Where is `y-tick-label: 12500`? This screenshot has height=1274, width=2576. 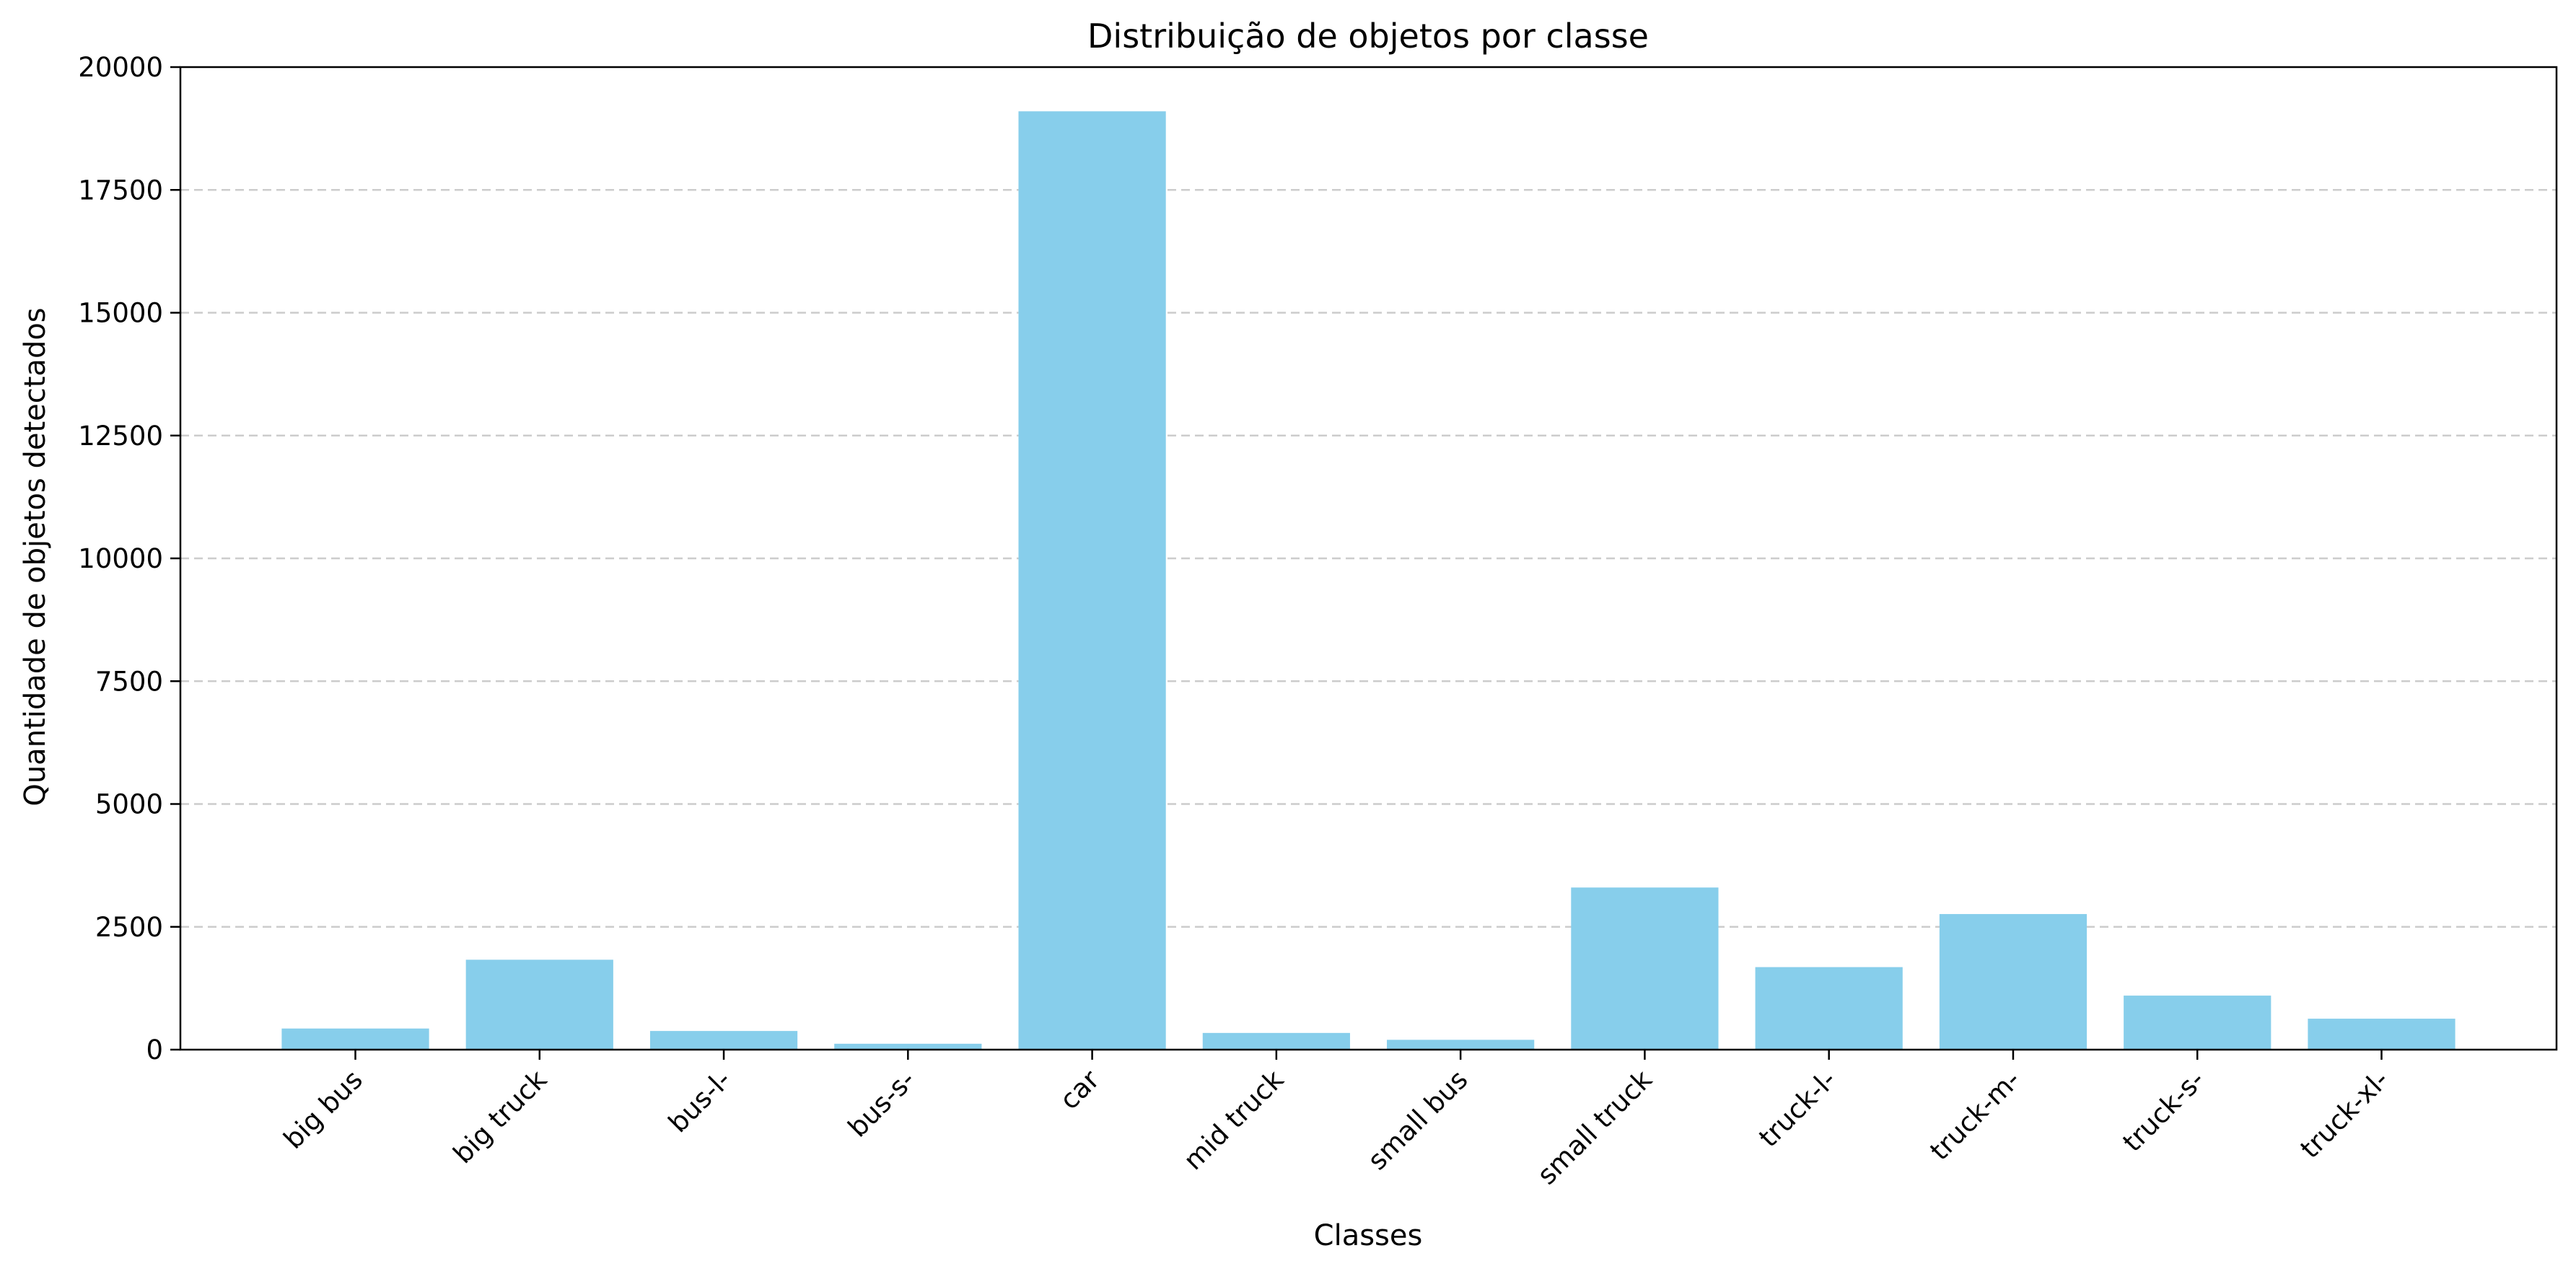 y-tick-label: 12500 is located at coordinates (120, 437).